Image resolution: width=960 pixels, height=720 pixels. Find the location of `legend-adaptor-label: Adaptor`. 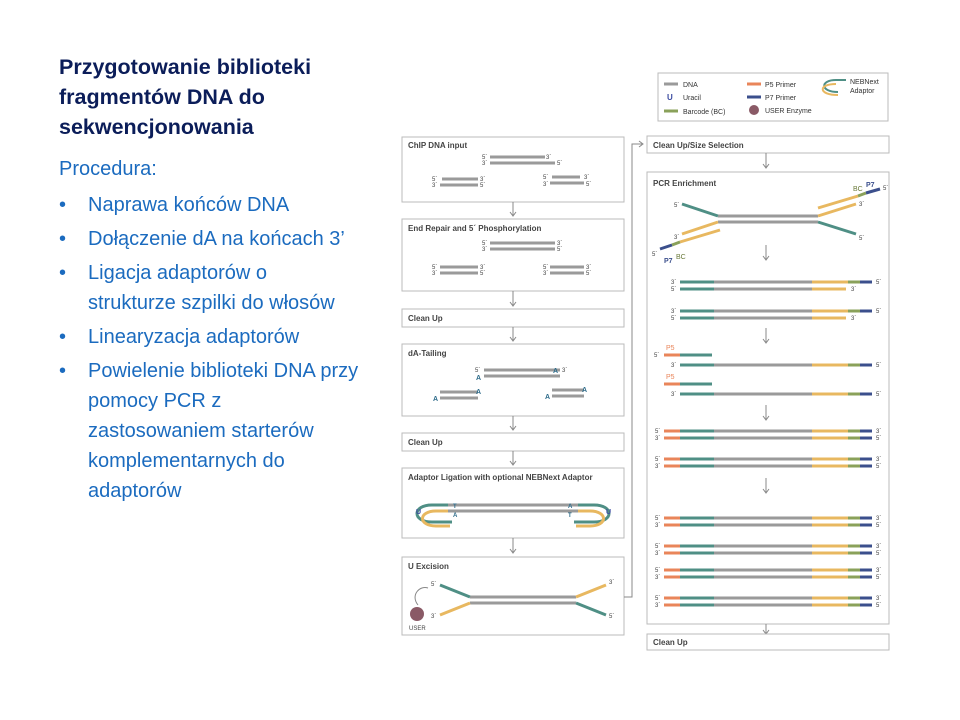

legend-adaptor-label: Adaptor is located at coordinates (862, 91).